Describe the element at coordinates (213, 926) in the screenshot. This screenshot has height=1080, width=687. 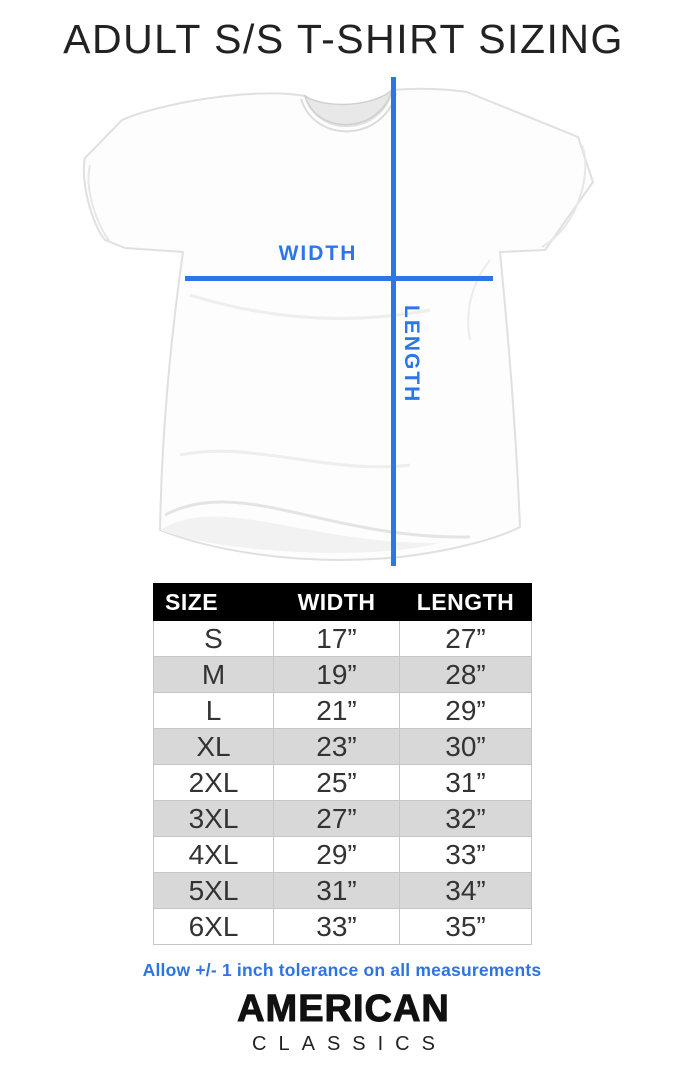
I see `size-cell: 6XL` at that location.